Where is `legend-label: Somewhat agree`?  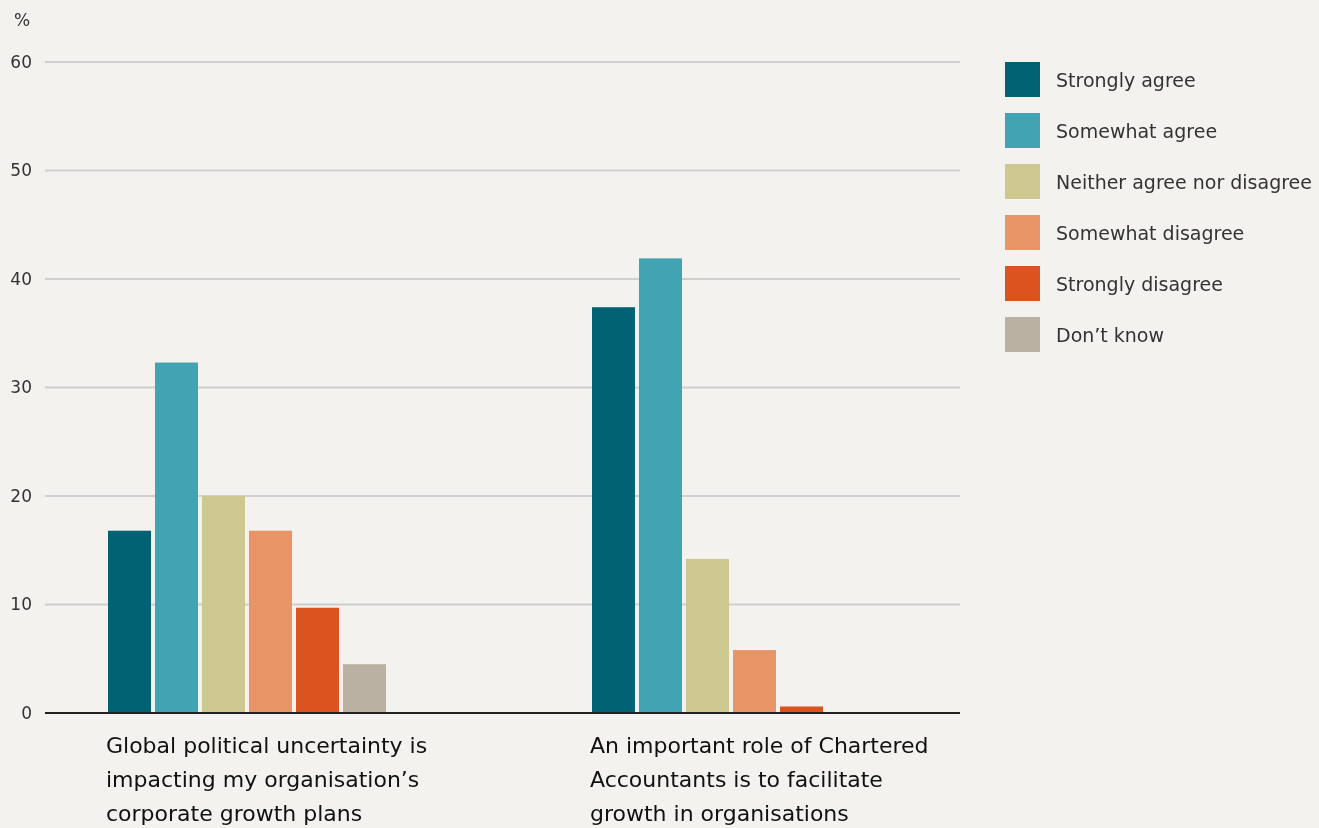
legend-label: Somewhat agree is located at coordinates (1137, 130).